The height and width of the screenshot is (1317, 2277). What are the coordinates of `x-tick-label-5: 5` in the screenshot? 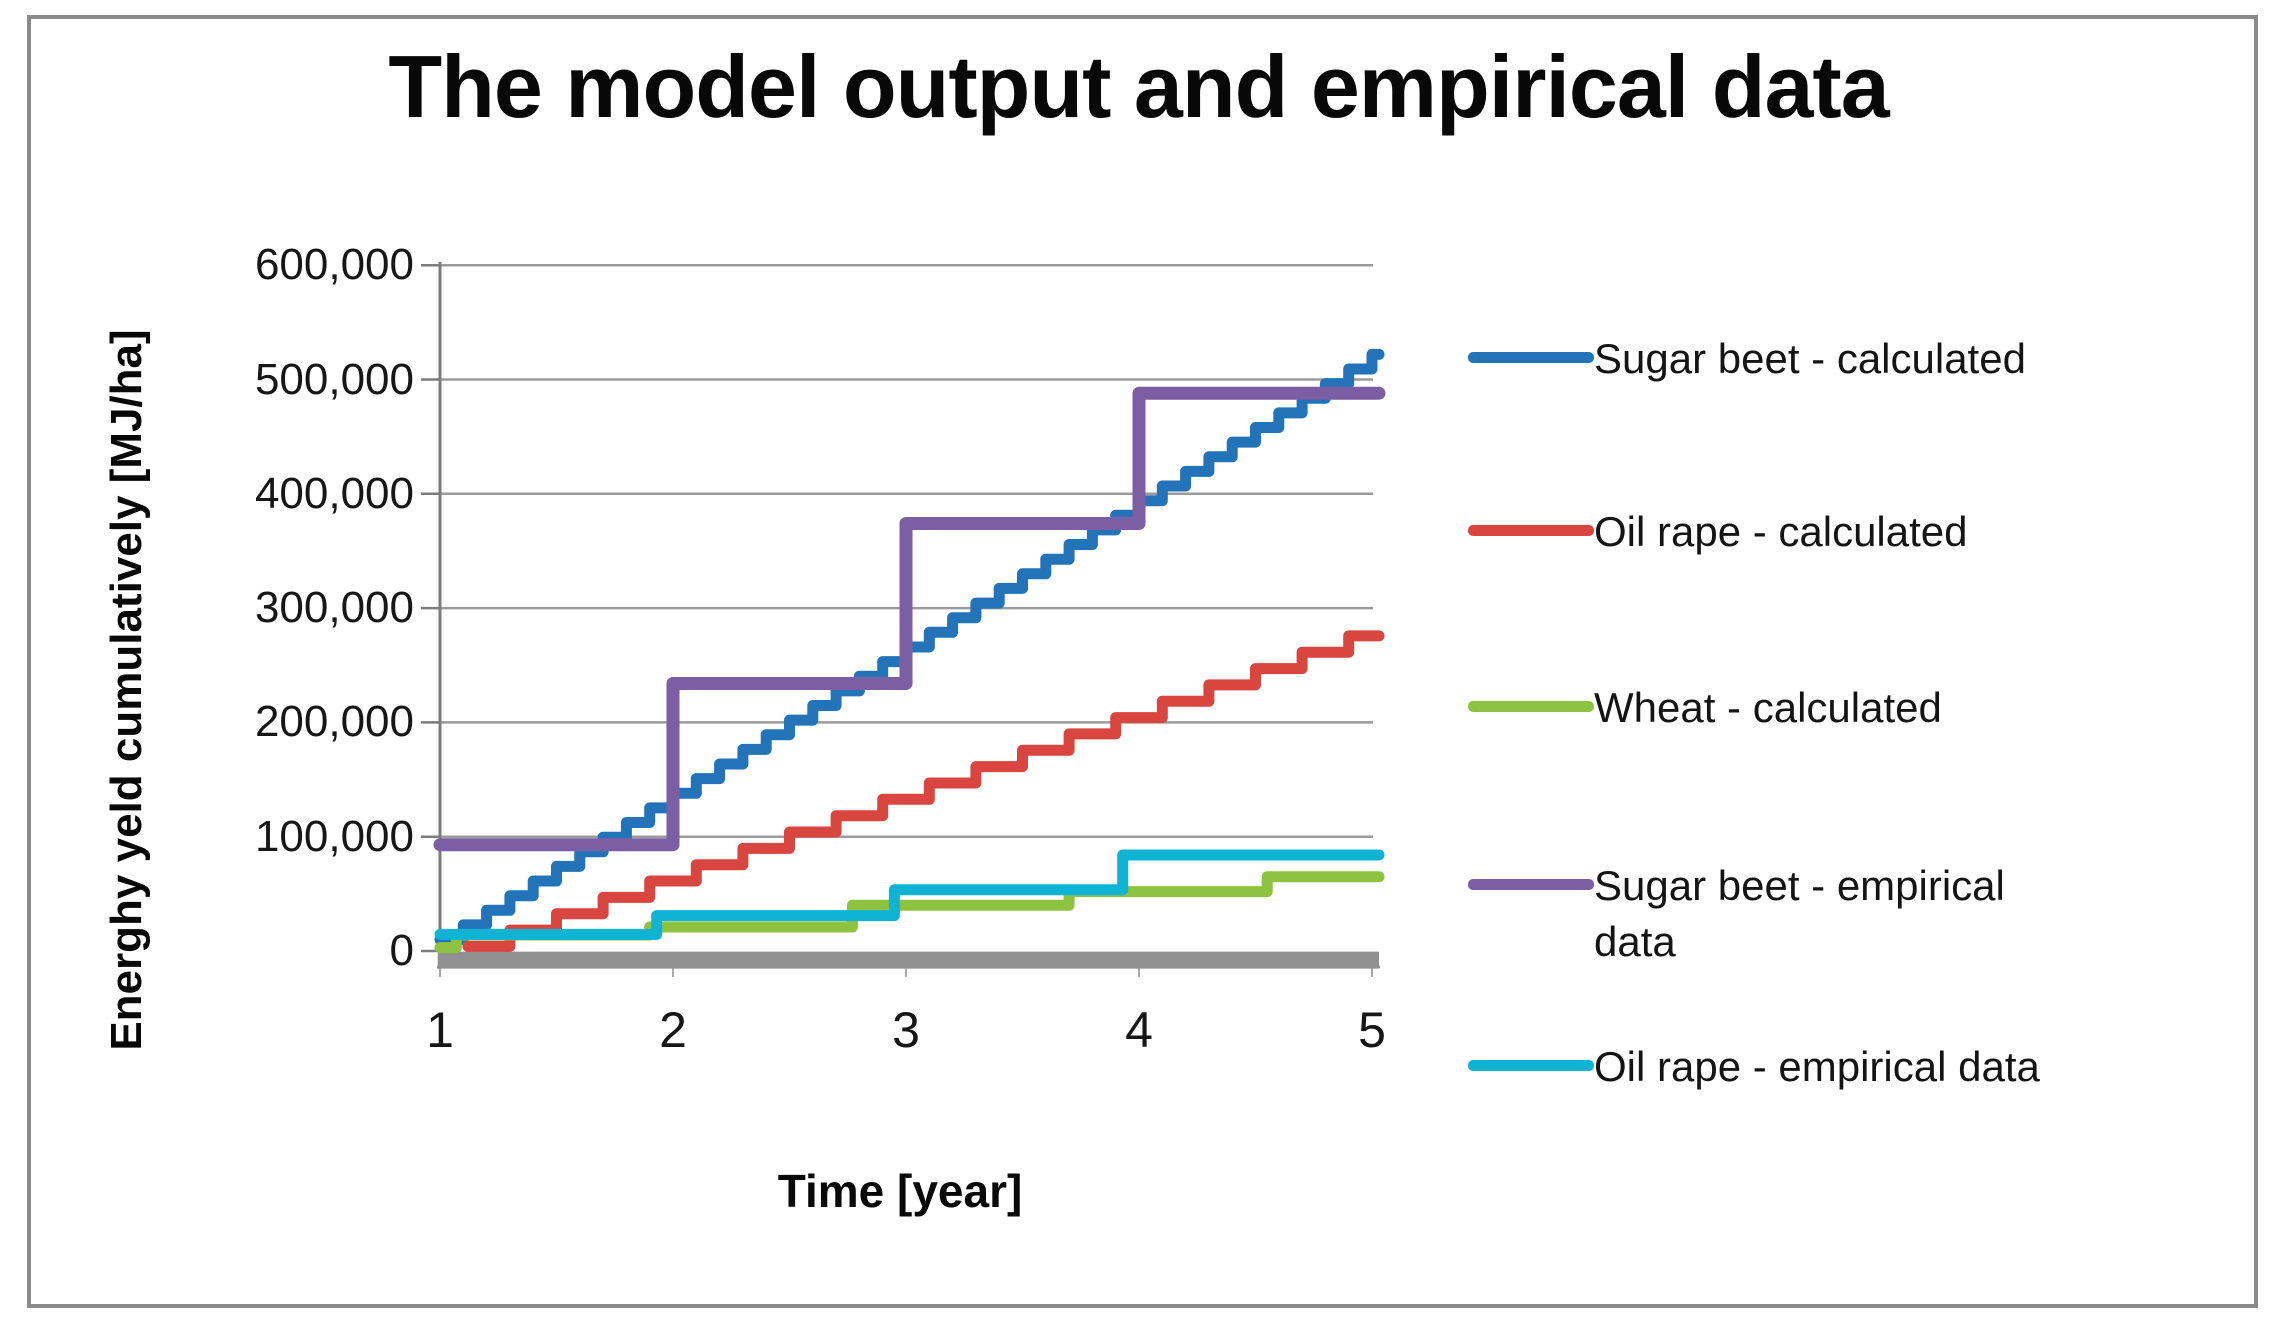 It's located at (1372, 1030).